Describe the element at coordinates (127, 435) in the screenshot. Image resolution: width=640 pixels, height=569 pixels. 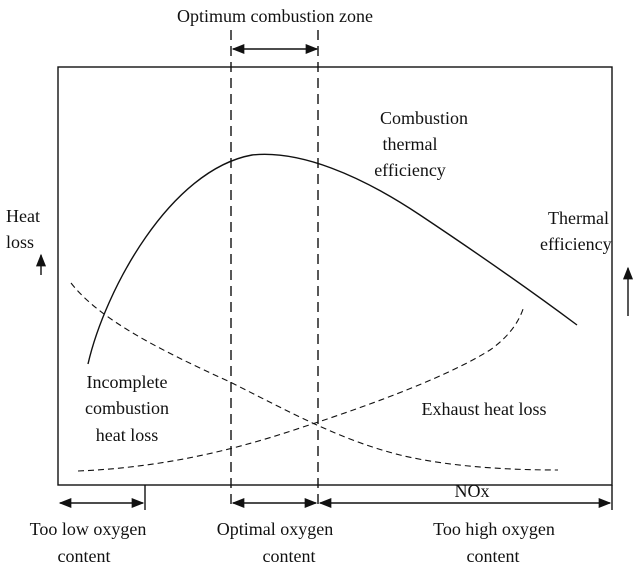
I see `incomplete-loss-label-line3: heat loss` at that location.